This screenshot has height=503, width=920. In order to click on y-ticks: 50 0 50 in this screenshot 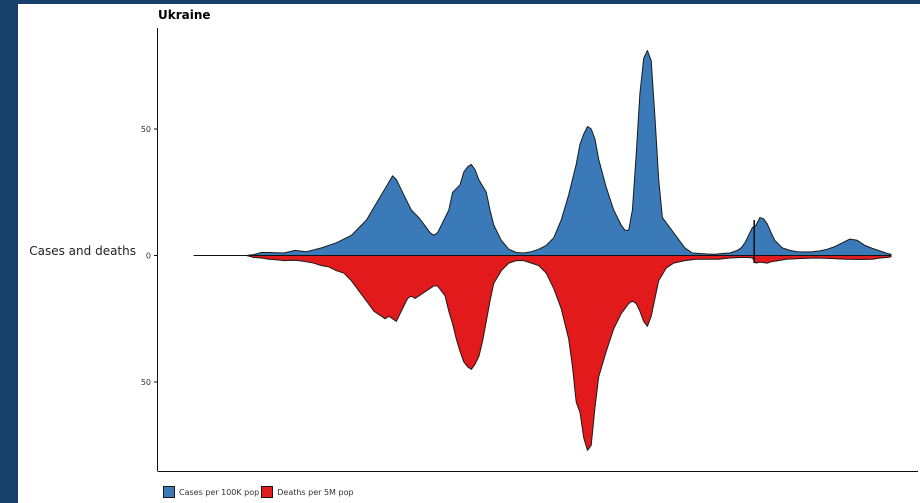, I will do `click(149, 256)`.